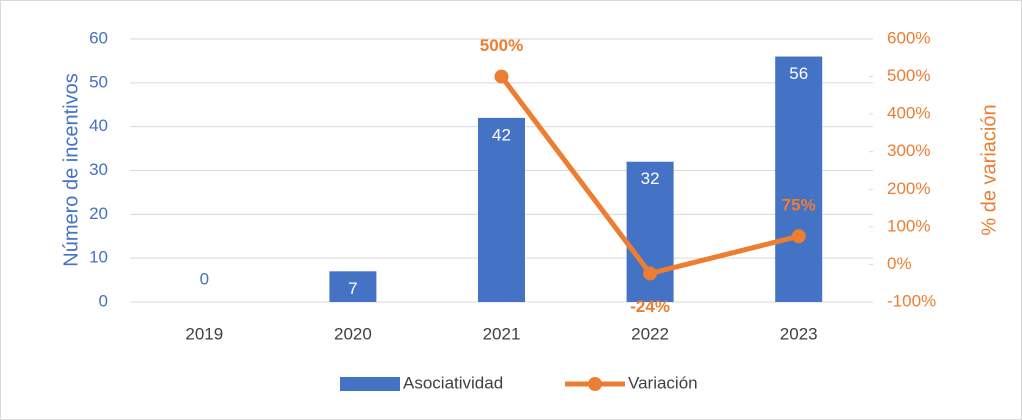  What do you see at coordinates (650, 306) in the screenshot?
I see `line-value-label: -24%` at bounding box center [650, 306].